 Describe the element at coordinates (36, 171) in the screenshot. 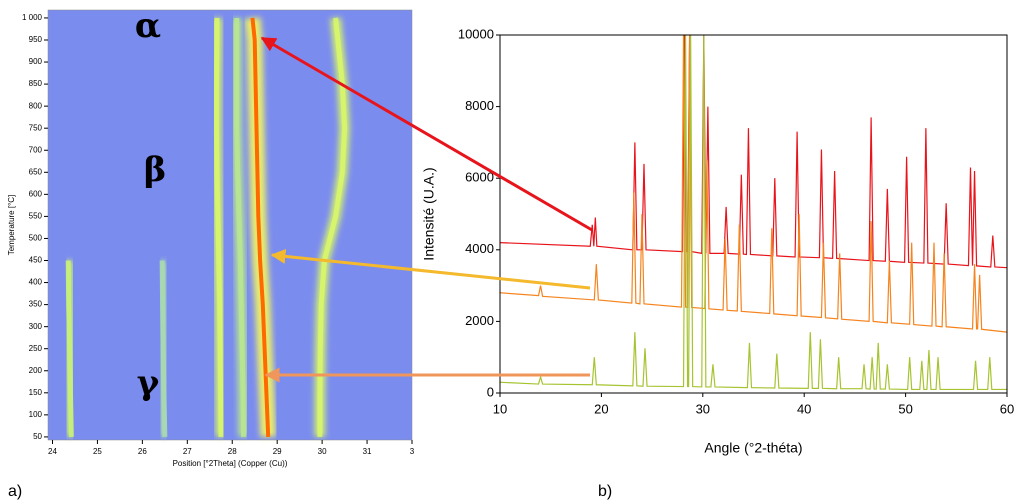

I see `y-tick-label: 650` at that location.